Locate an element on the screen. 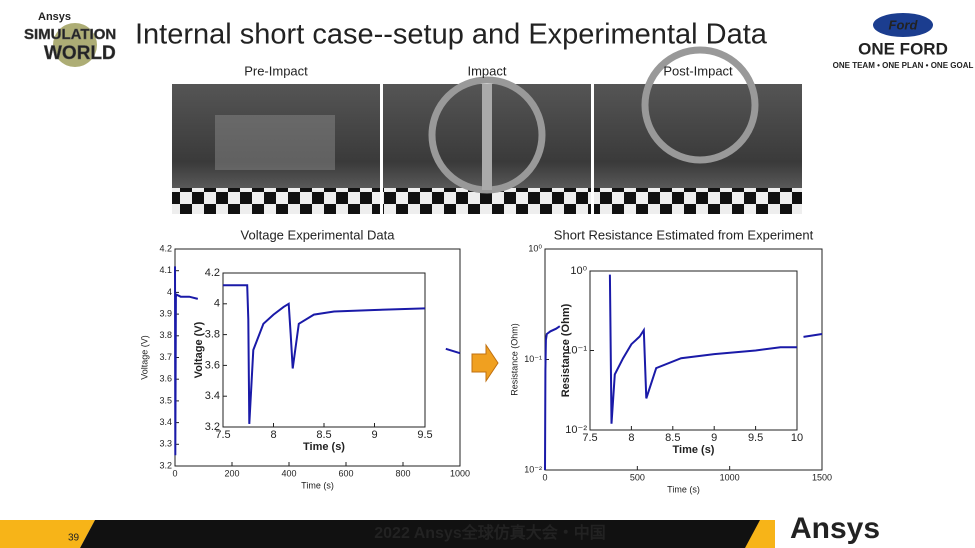 This screenshot has width=975, height=548. y-tick-label: 3.7 is located at coordinates (165, 357).